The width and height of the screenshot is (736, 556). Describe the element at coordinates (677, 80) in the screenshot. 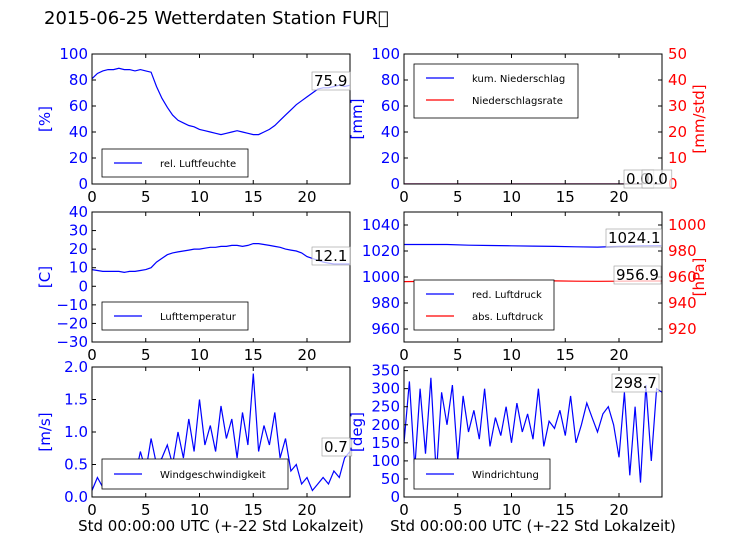

I see `y-right-tick-label: 40` at that location.